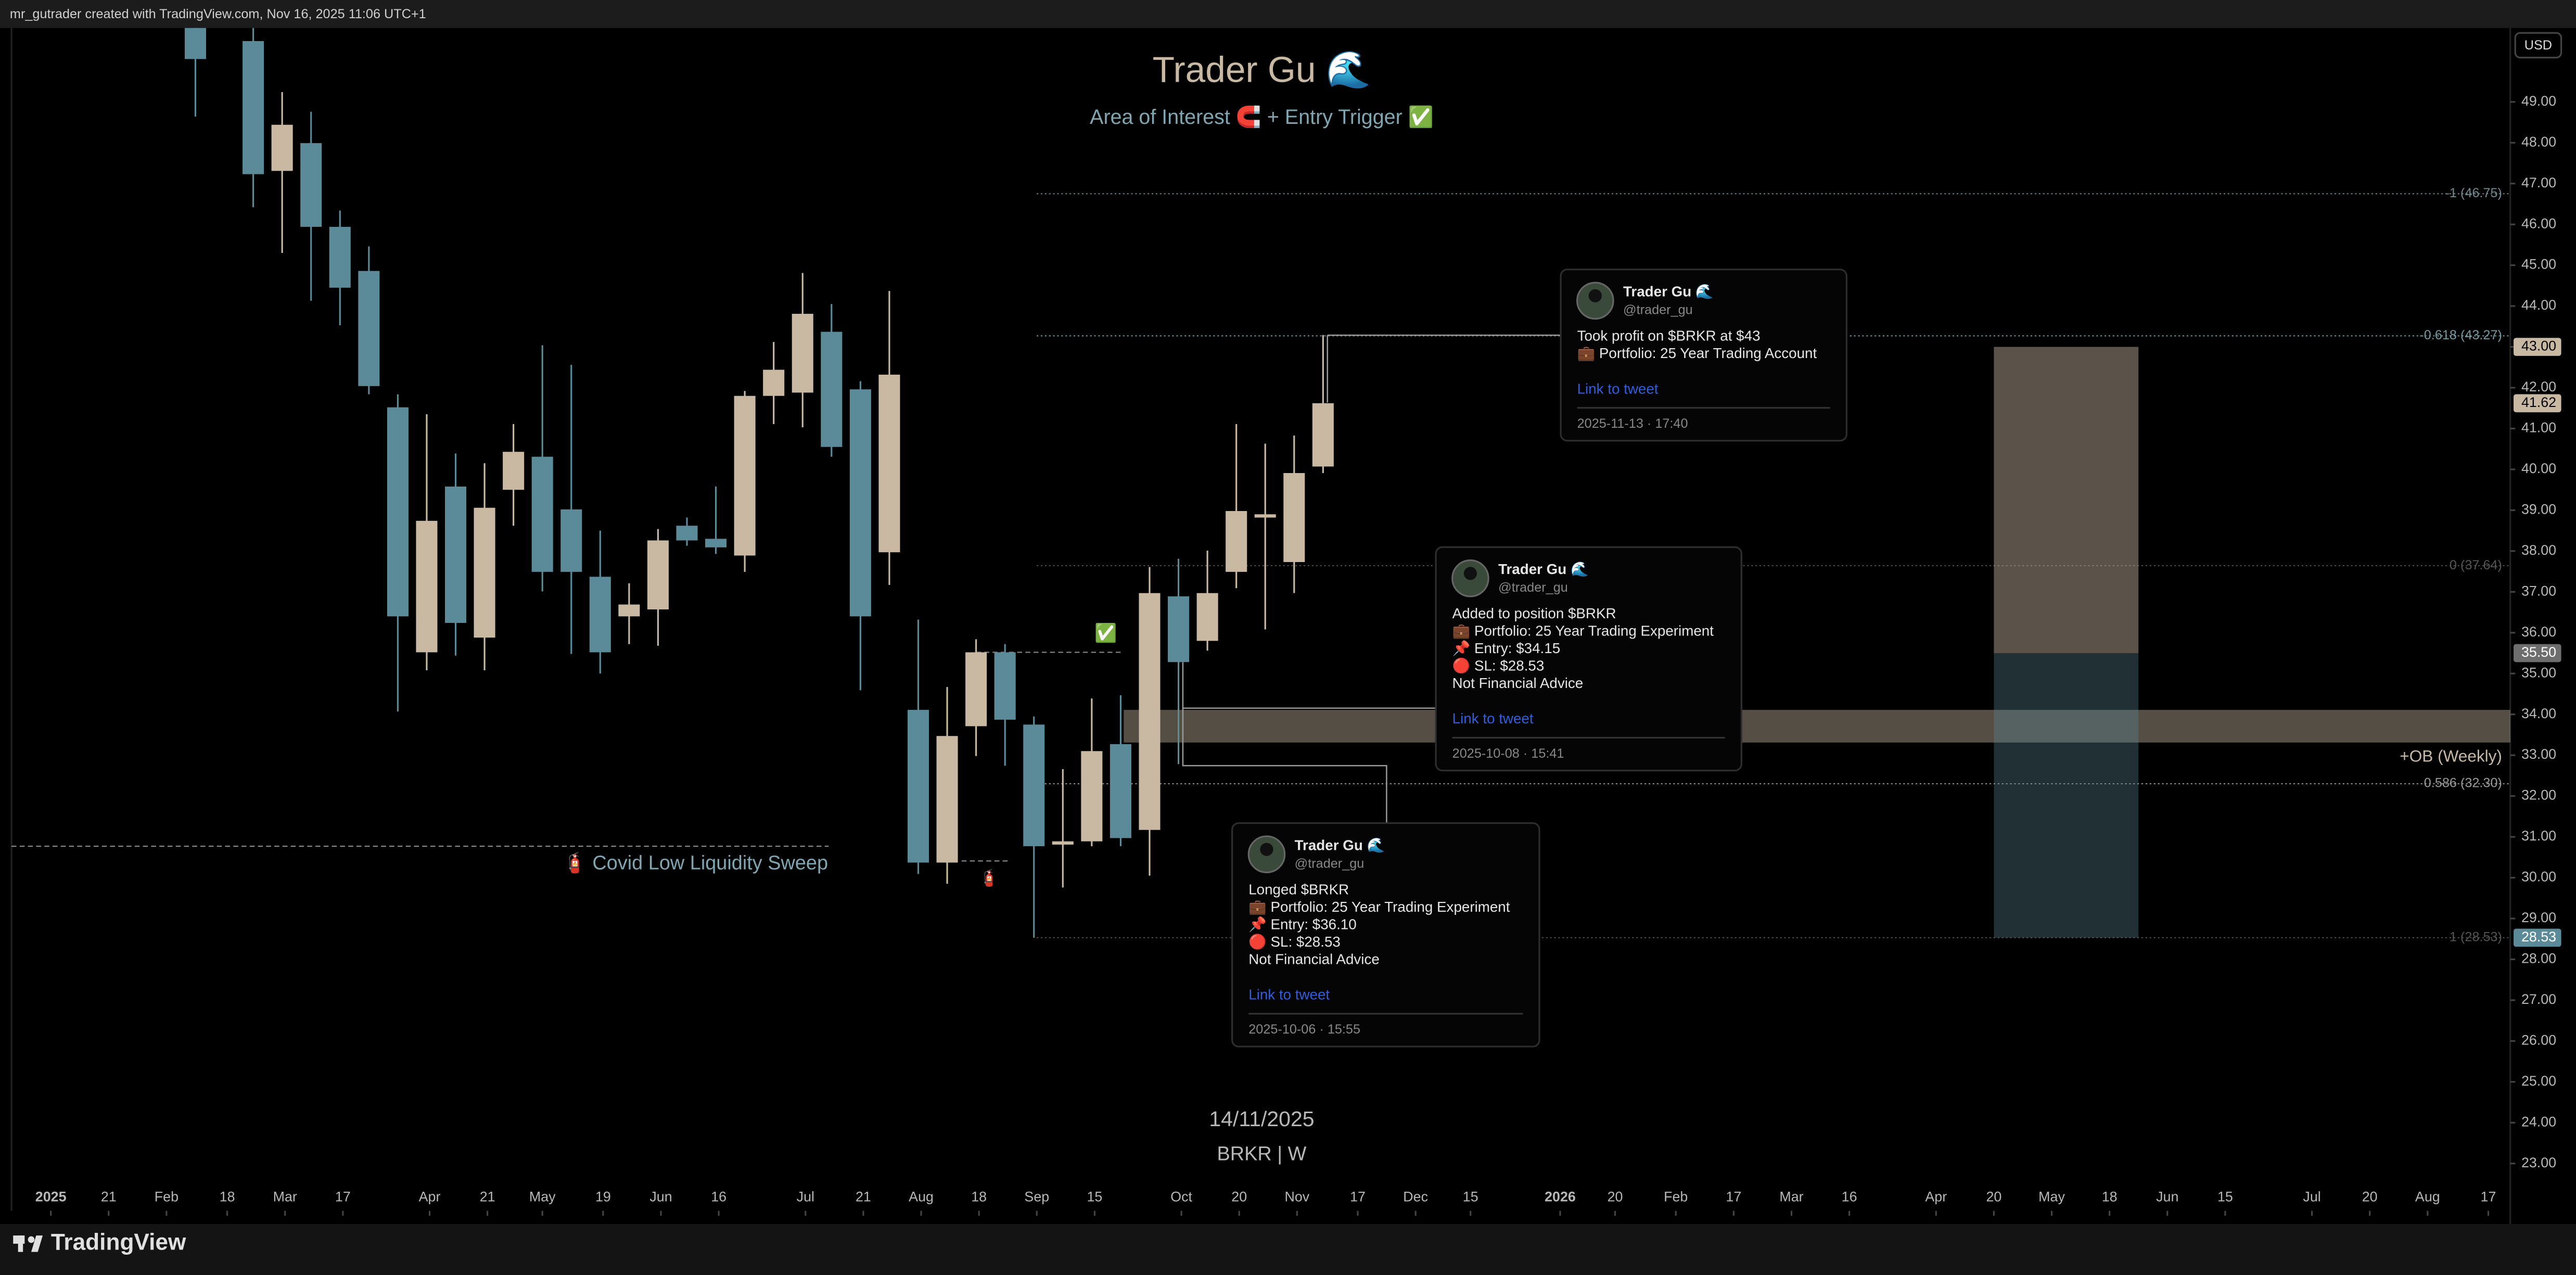  Describe the element at coordinates (1669, 336) in the screenshot. I see `tweet-line: Took profit on $BRKR at $43` at that location.